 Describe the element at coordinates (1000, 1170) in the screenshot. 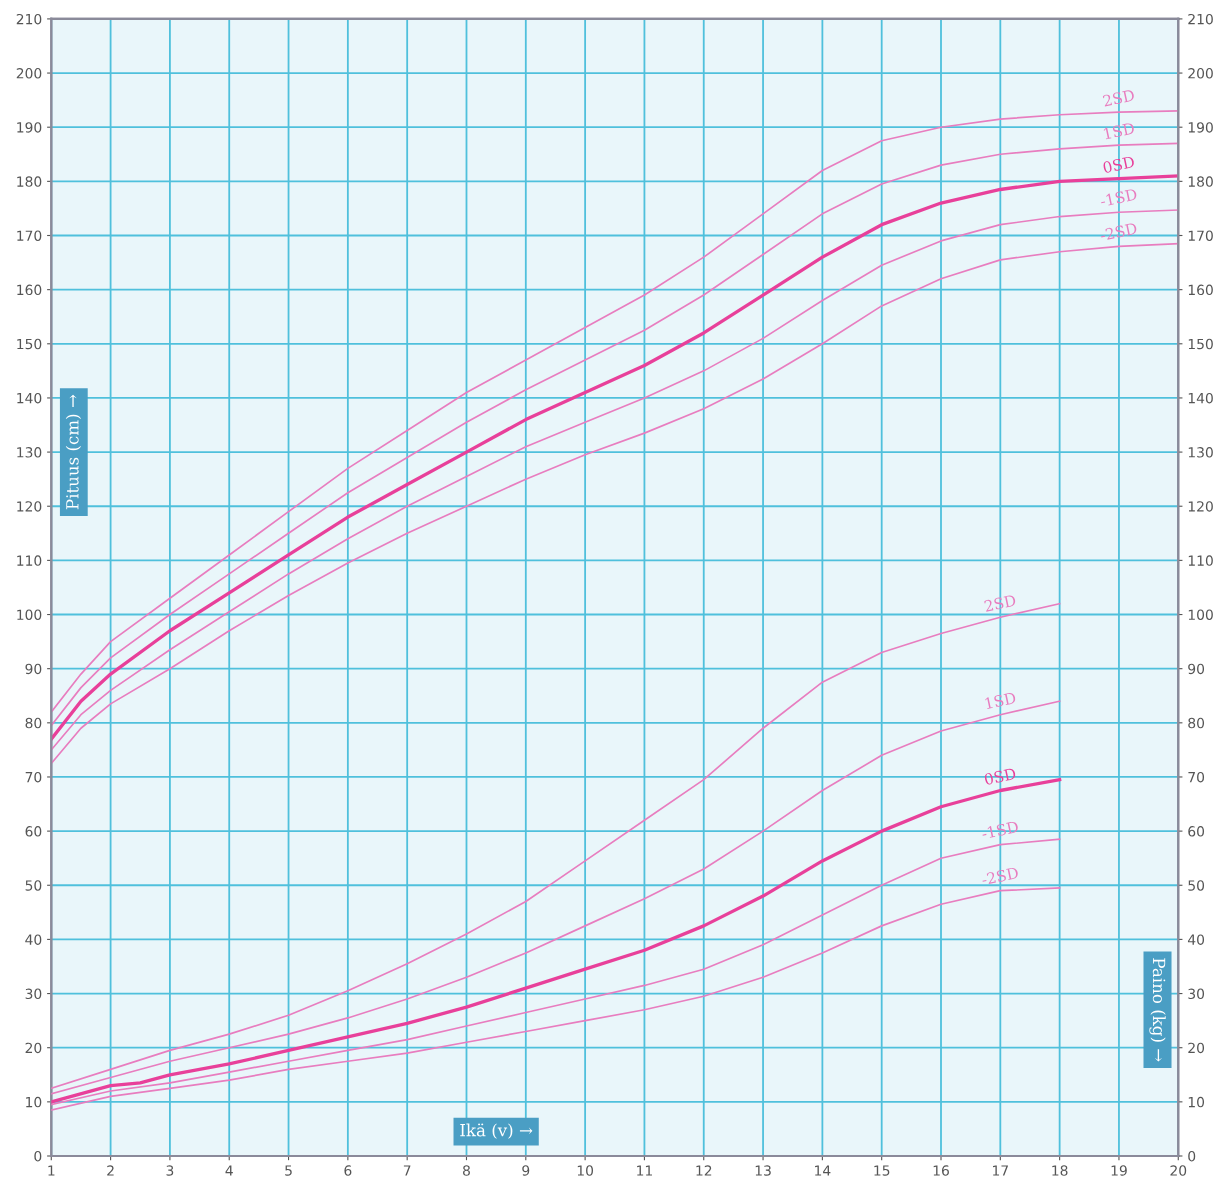

I see `x-tick-label: 17` at that location.